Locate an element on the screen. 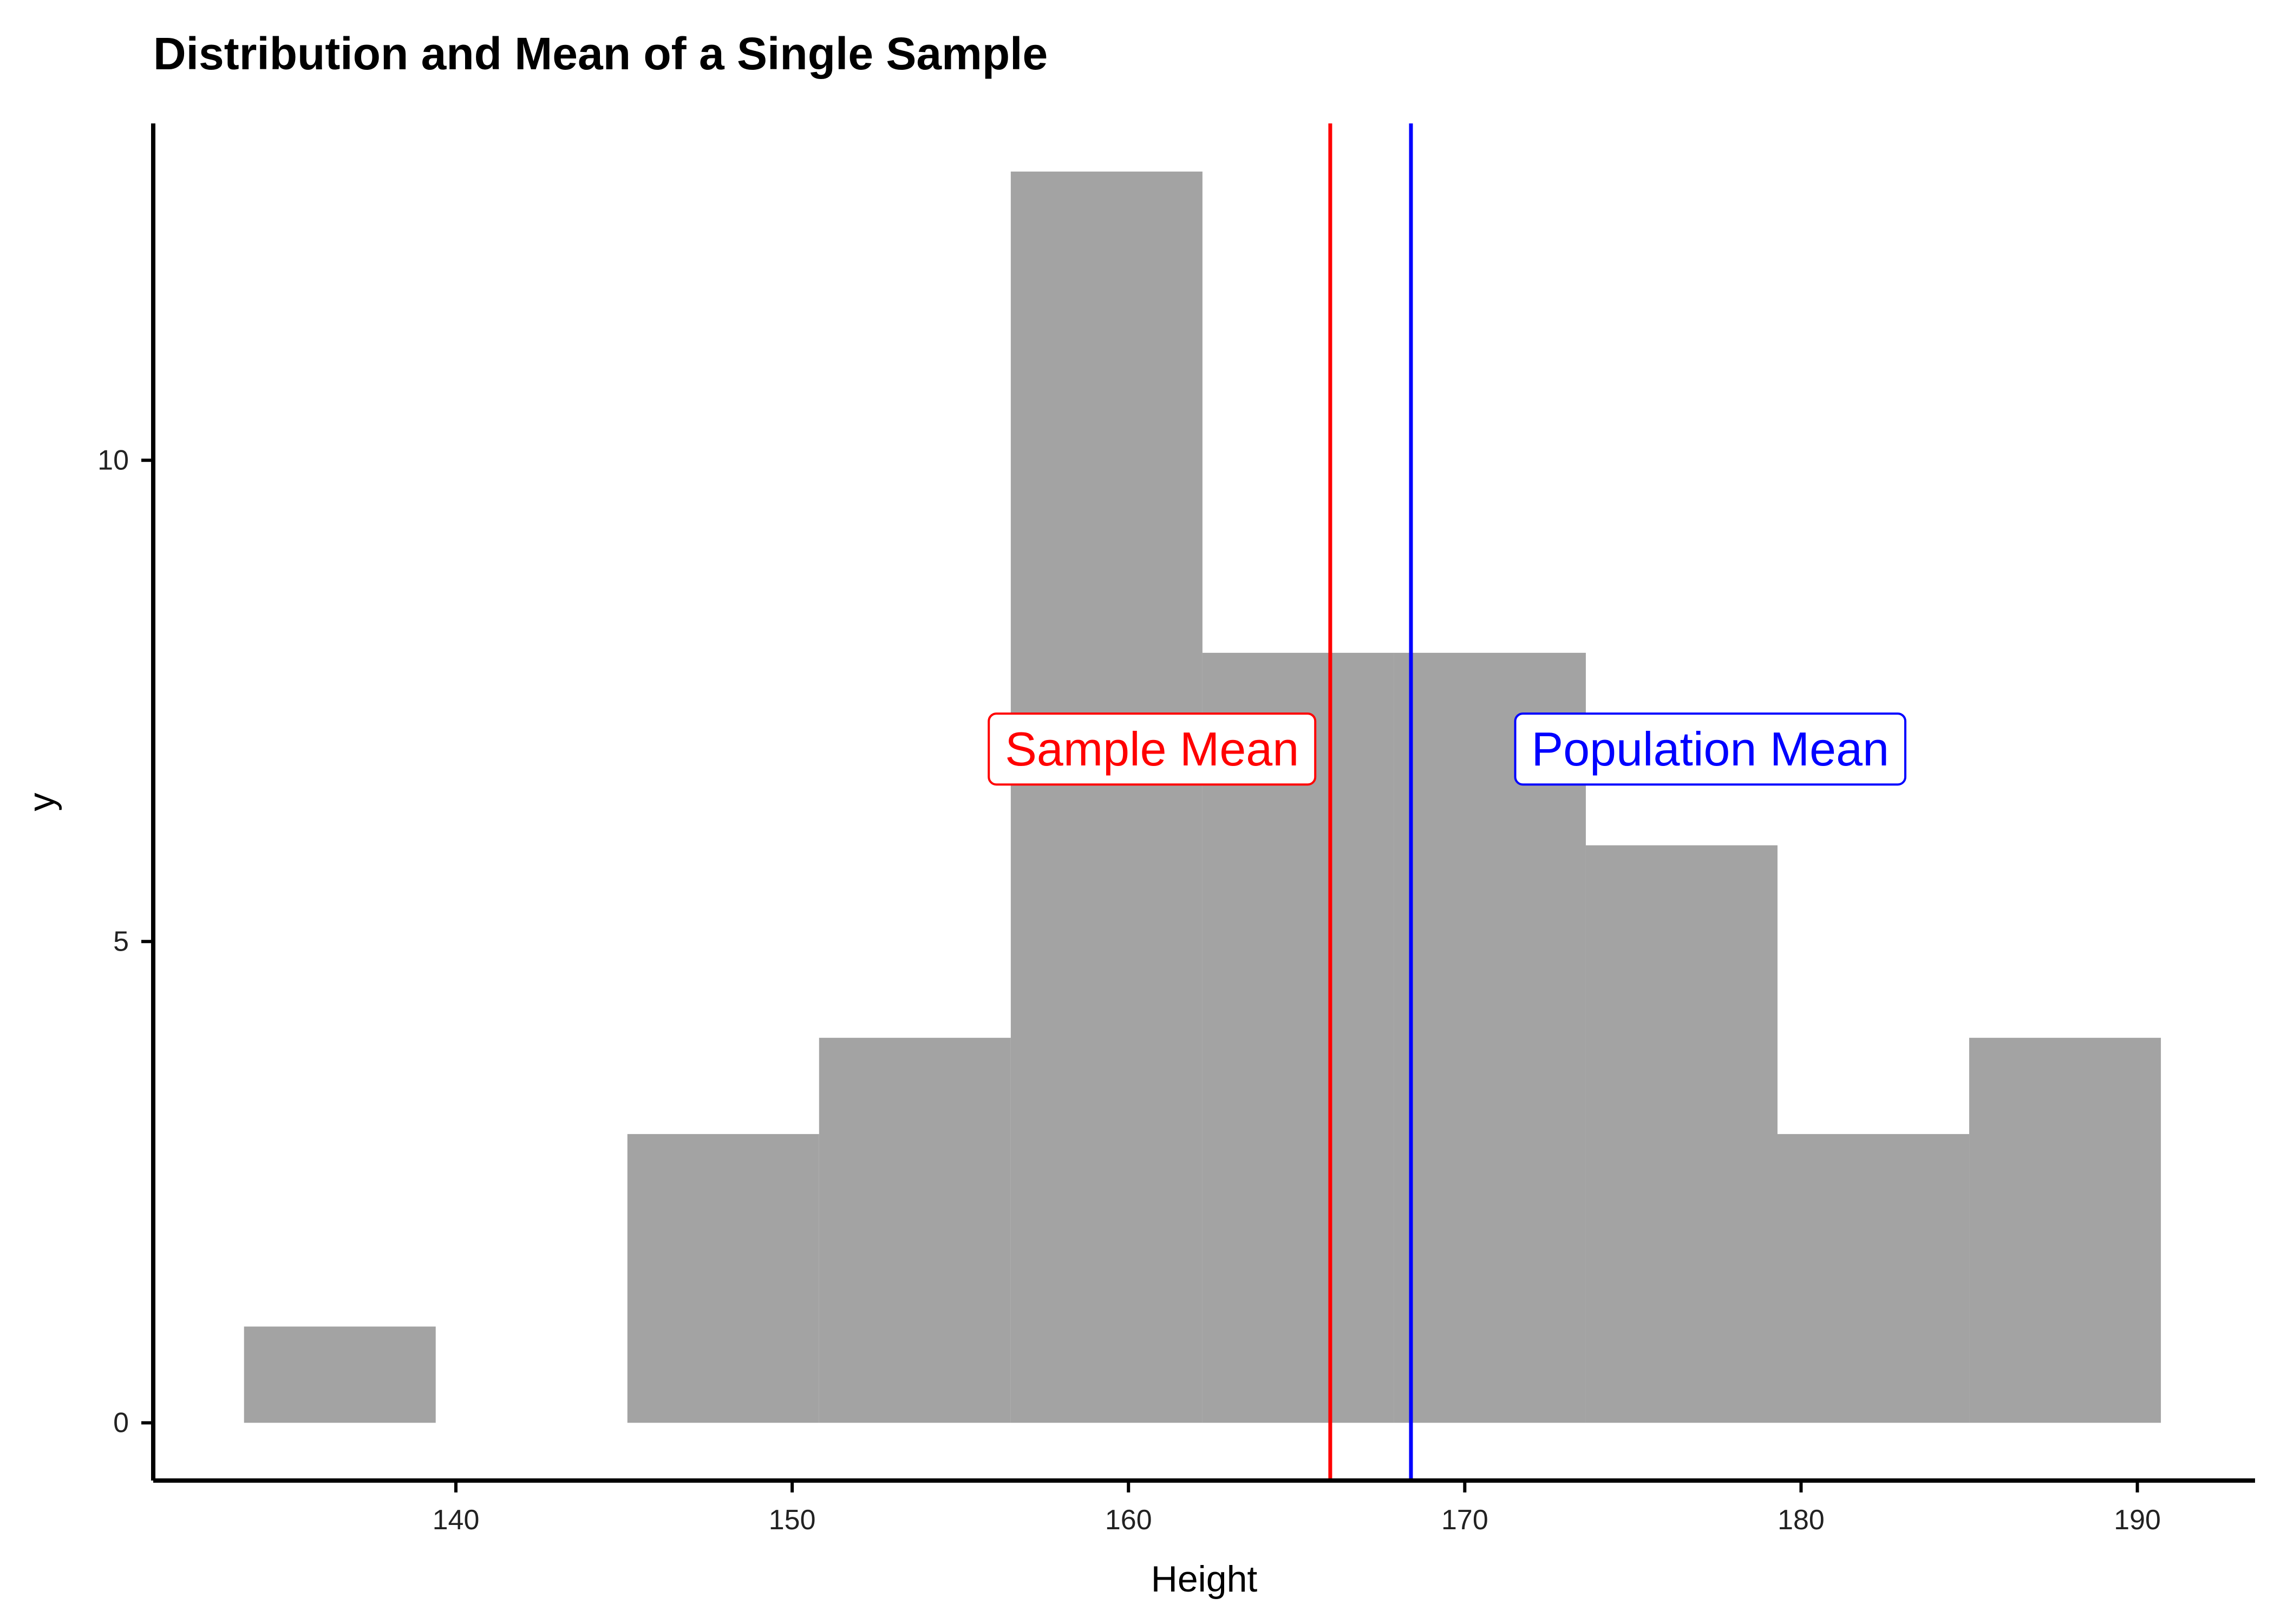 This screenshot has width=2274, height=1624. y-tick-label: 5 is located at coordinates (121, 942).